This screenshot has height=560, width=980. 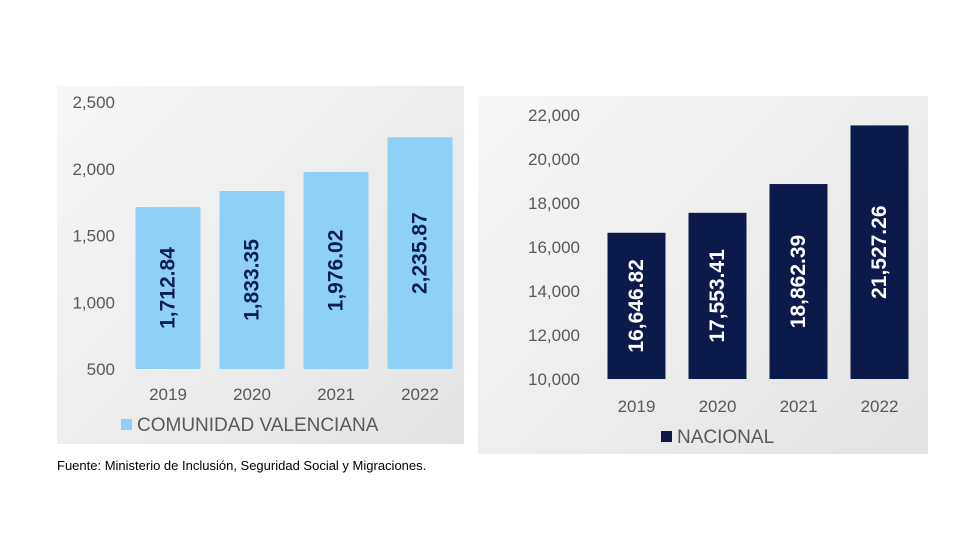 I want to click on y-tick-label-nacional-16000: 16,000, so click(x=554, y=247).